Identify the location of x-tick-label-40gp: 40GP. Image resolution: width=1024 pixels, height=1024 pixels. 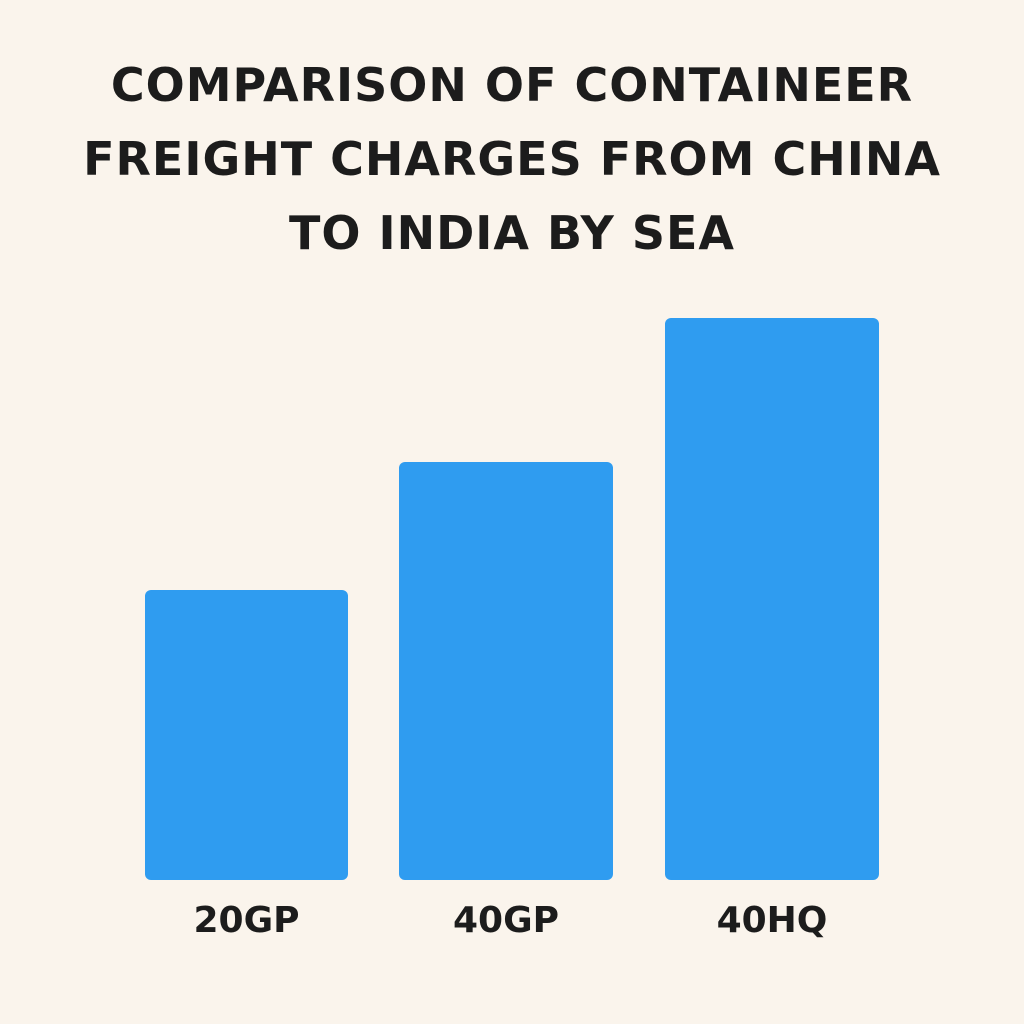
(506, 920).